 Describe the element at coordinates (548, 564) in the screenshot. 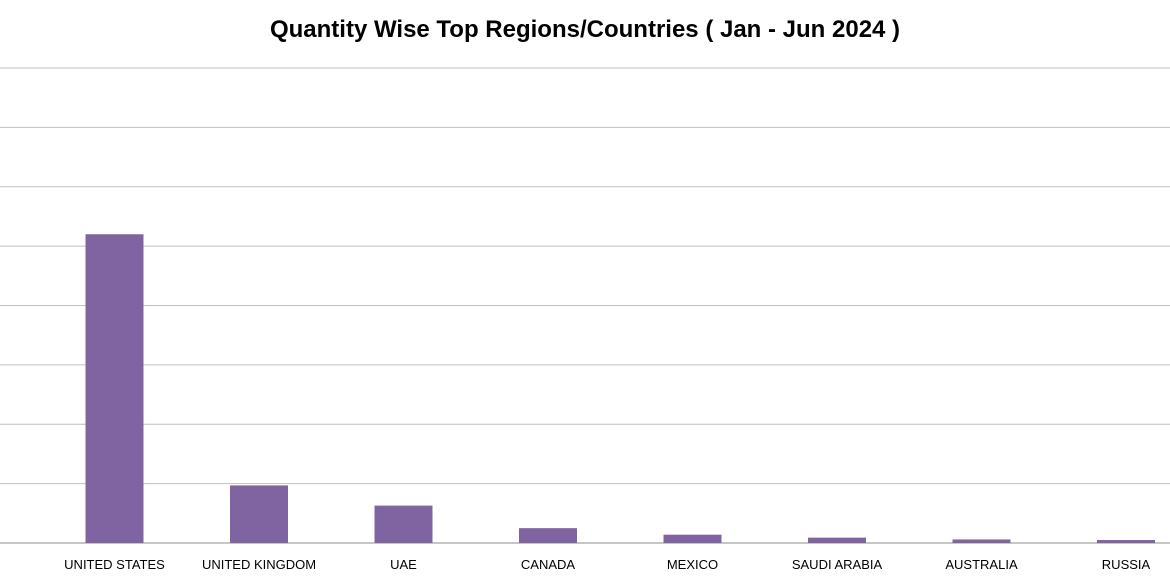

I see `x-tick-label: CANADA` at that location.